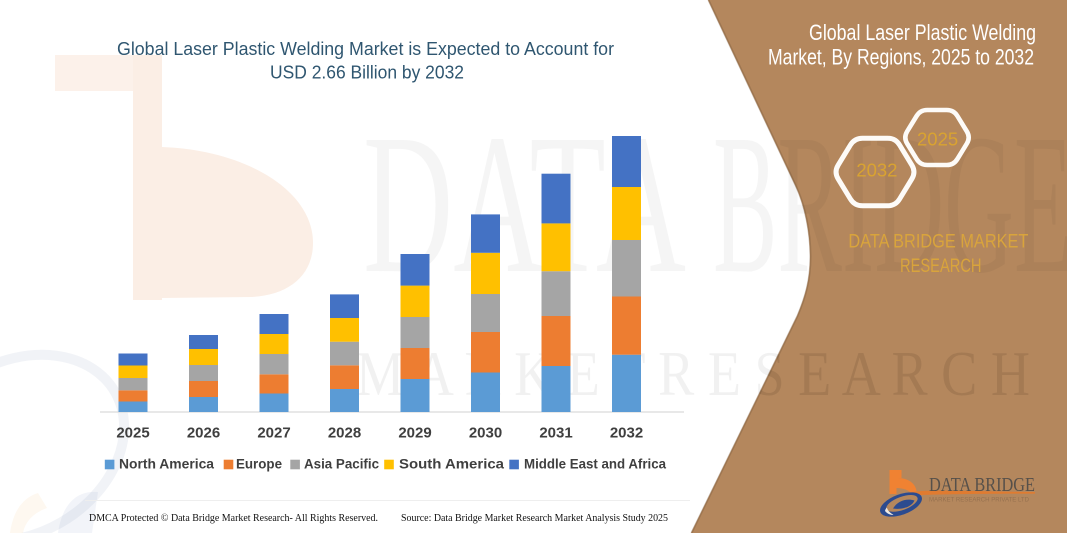 The height and width of the screenshot is (533, 1067). Describe the element at coordinates (693, 373) in the screenshot. I see `svg-text: M A R K E T R E S E A R C H` at that location.